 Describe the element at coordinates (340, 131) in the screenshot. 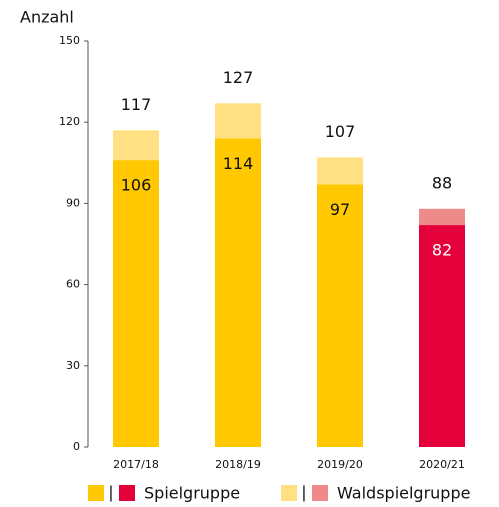

I see `total-label: 107` at that location.